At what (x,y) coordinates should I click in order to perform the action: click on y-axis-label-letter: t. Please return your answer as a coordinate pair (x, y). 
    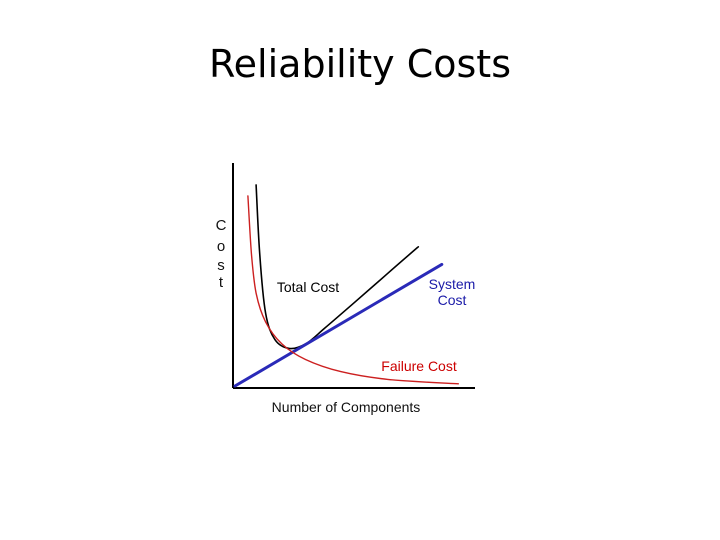
    Looking at the image, I should click on (221, 282).